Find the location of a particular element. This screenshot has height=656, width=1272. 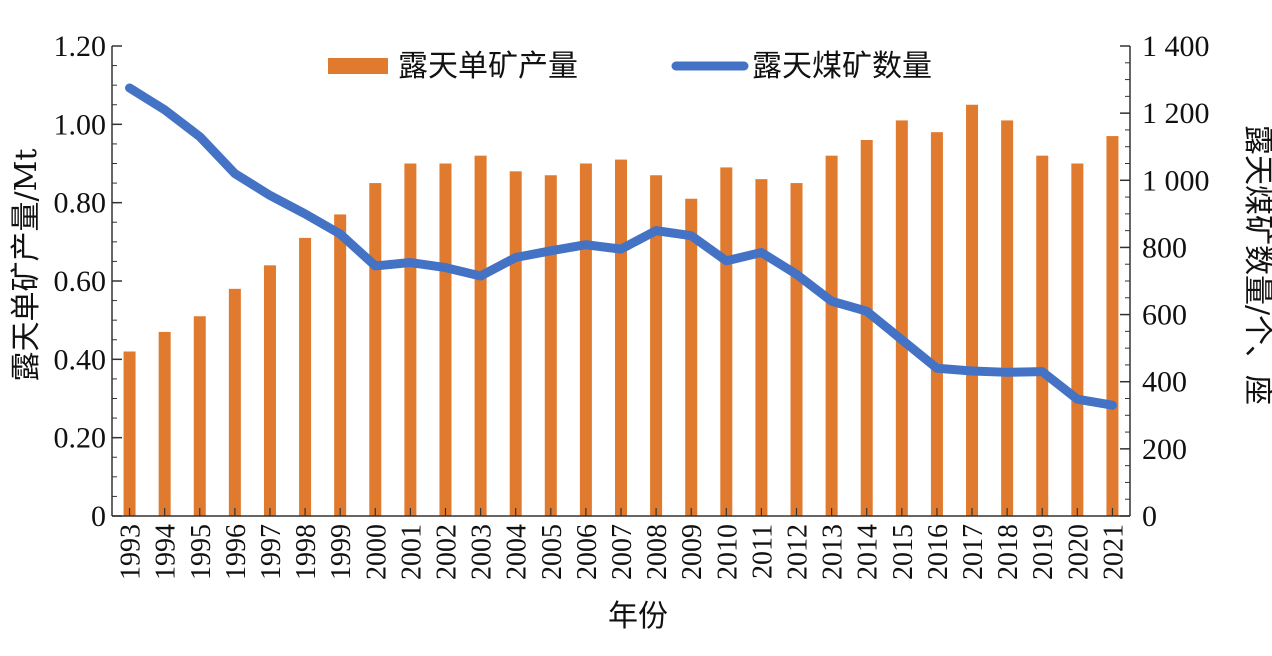

line-point-2020 is located at coordinates (1077, 399).